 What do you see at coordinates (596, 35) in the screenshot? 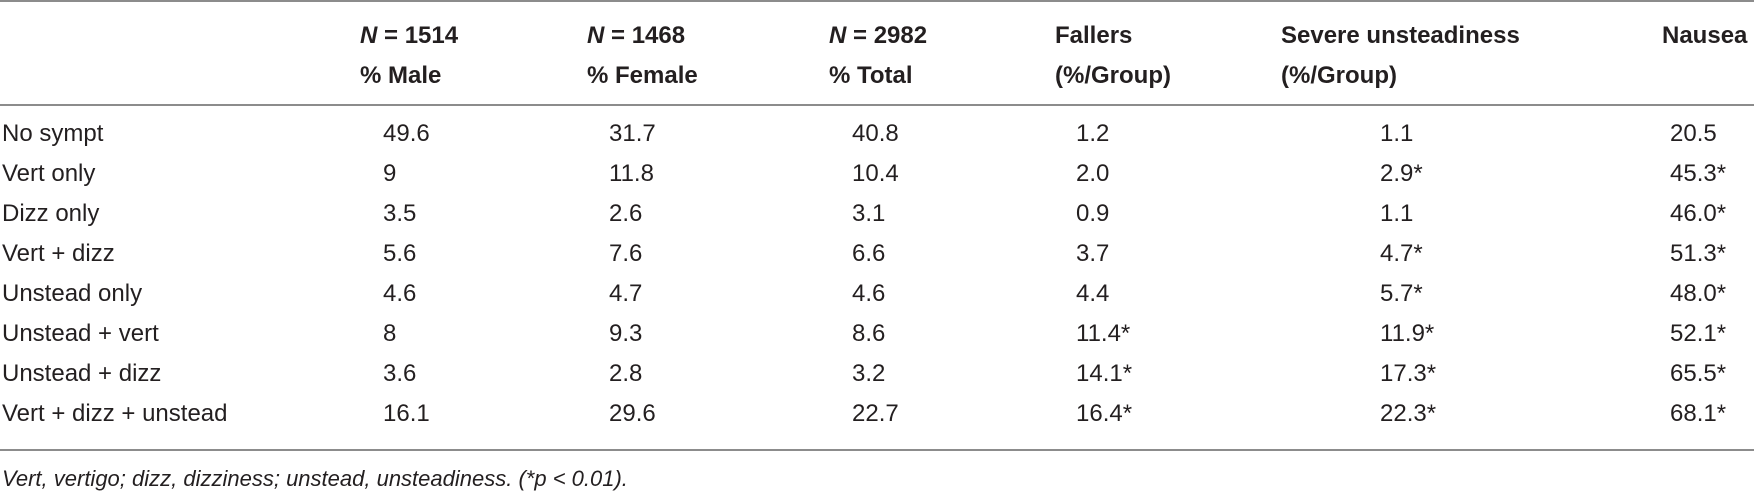
I see `header-female-n-label: N` at bounding box center [596, 35].